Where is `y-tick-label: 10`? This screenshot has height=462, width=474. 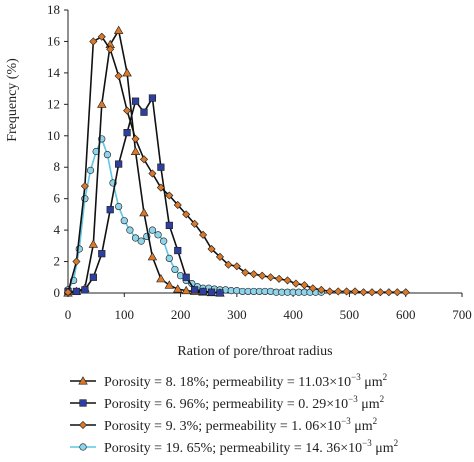 y-tick-label: 10 is located at coordinates (53, 135).